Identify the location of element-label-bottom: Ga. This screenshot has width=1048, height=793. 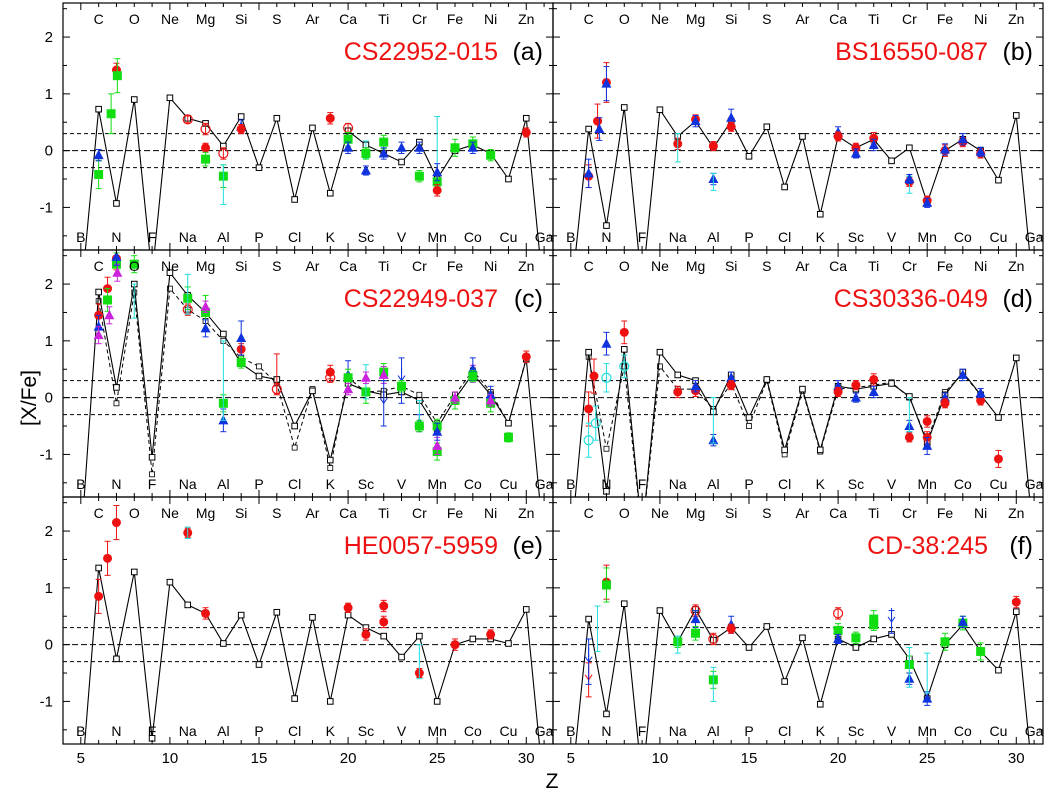
(544, 237).